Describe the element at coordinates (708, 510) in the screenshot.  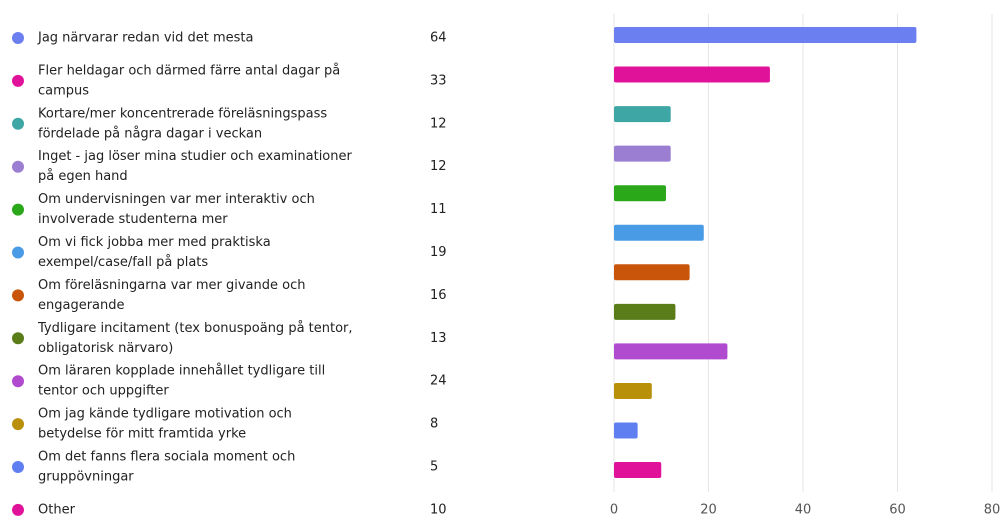
I see `x-tick-label: 20` at that location.